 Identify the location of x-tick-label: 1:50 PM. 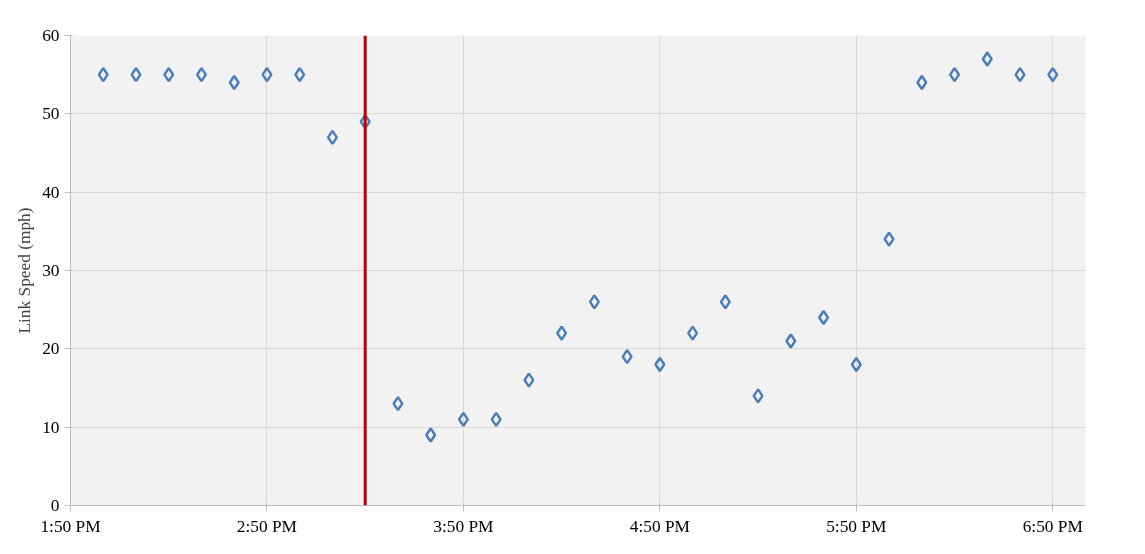
(70, 526).